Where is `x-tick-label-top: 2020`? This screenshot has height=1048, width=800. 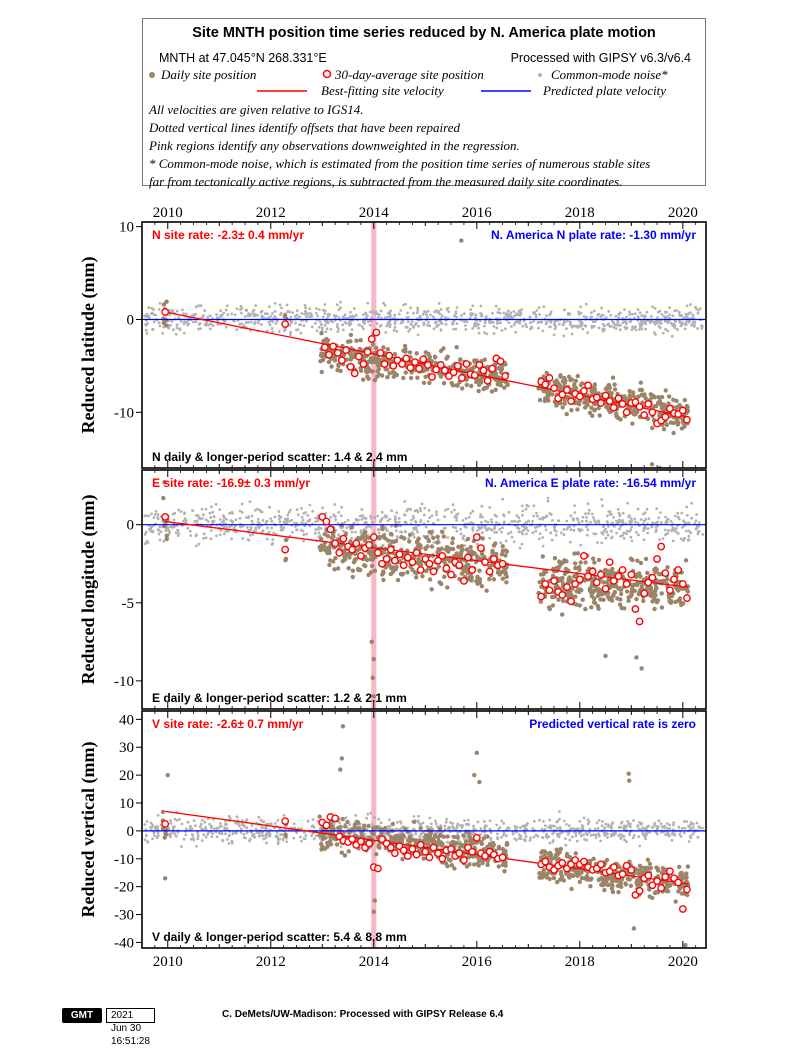
x-tick-label-top: 2020 is located at coordinates (683, 213).